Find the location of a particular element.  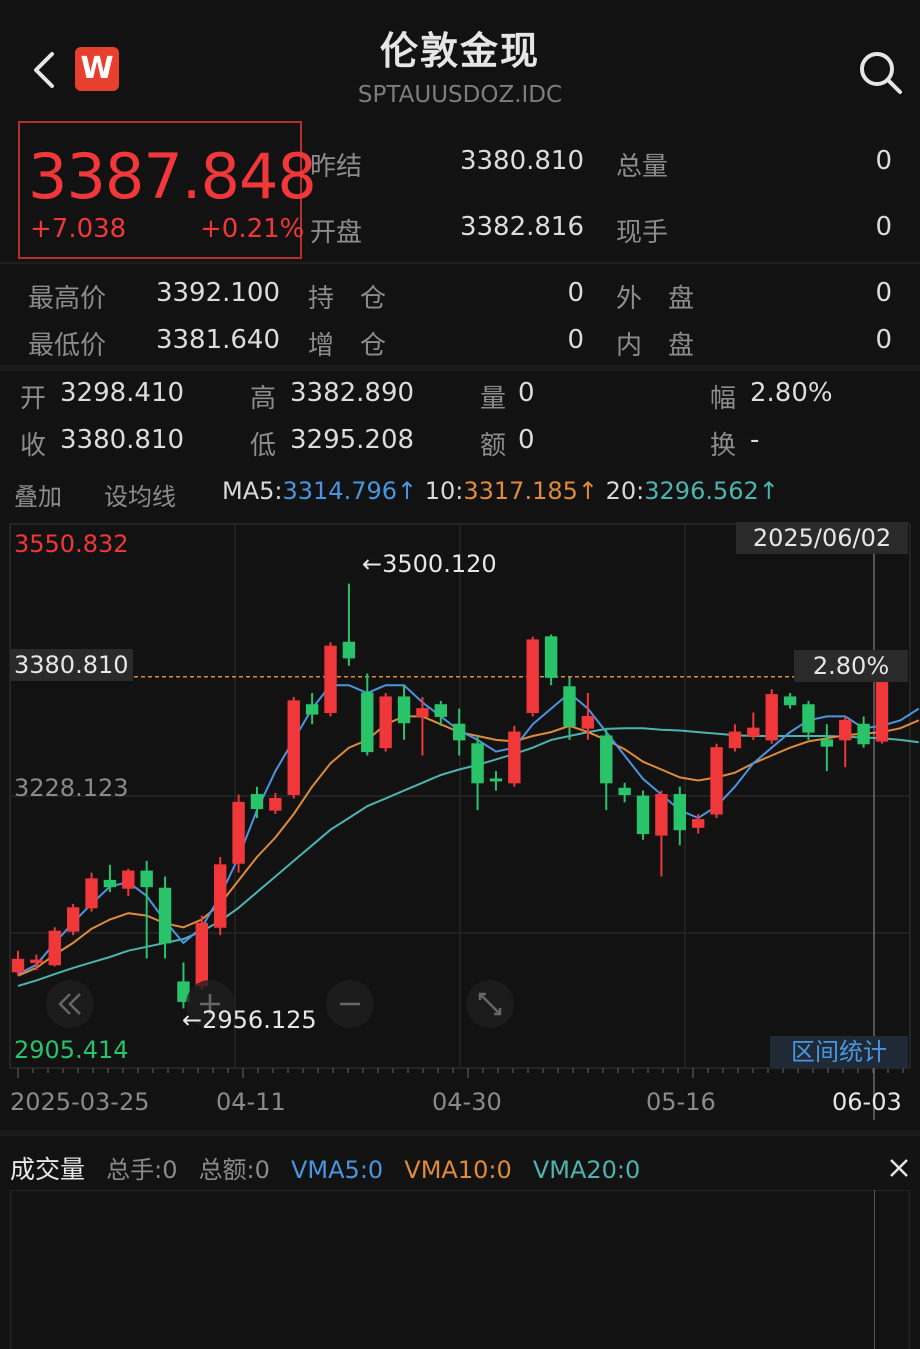

stat-value-low: 3381.640 is located at coordinates (217, 340).